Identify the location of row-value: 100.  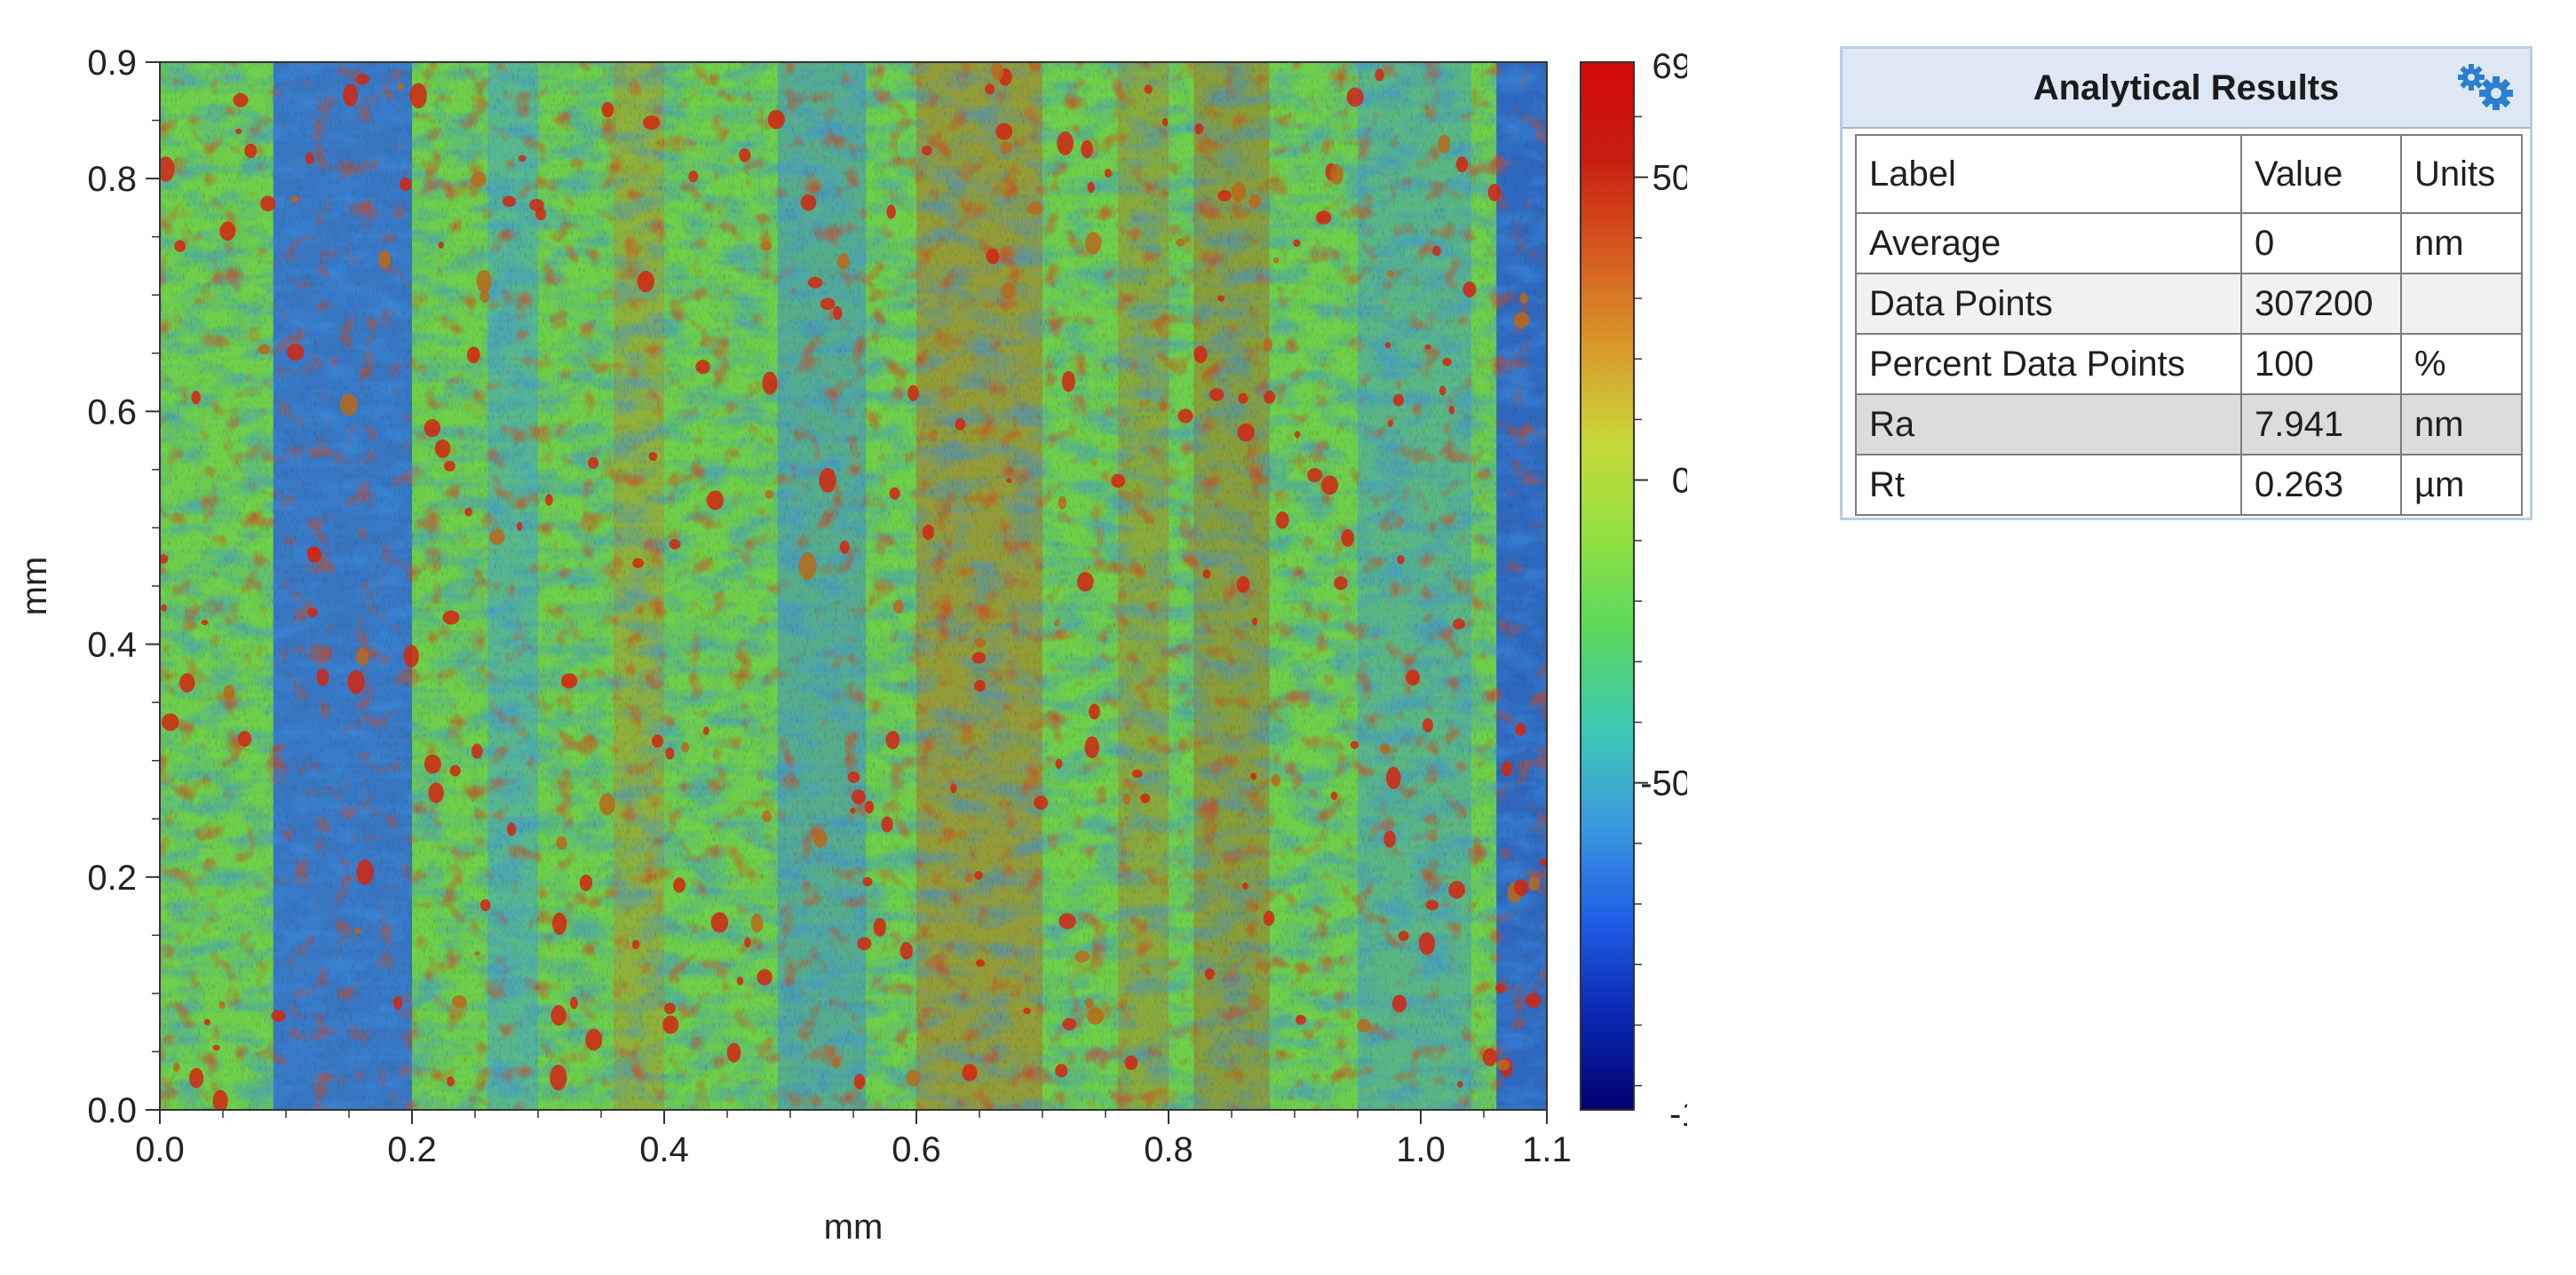
(2321, 364).